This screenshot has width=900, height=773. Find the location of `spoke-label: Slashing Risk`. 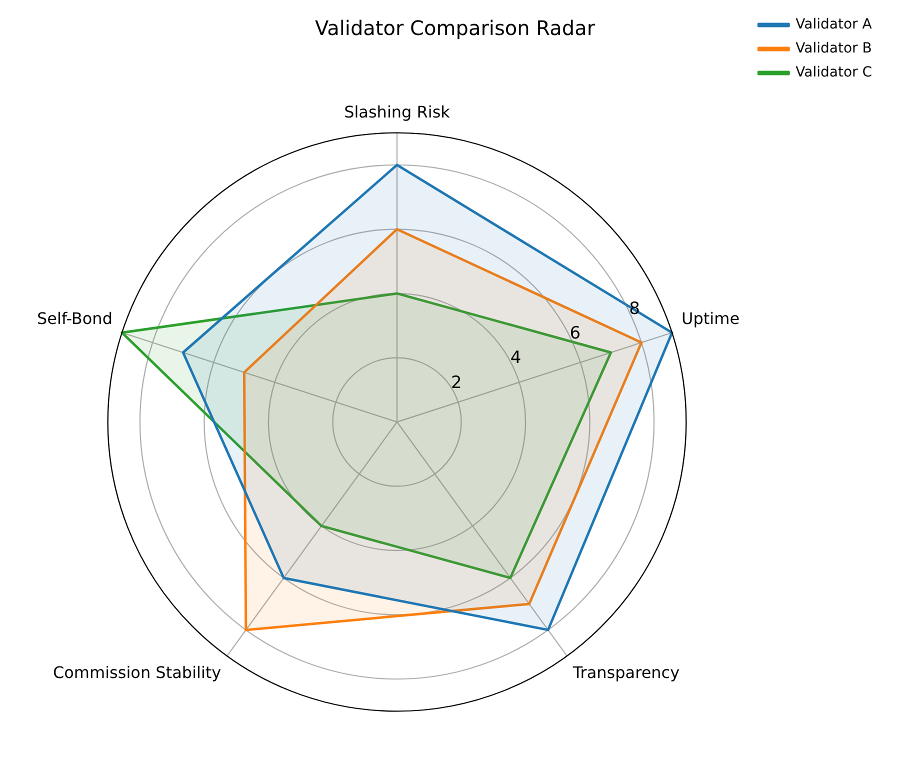

spoke-label: Slashing Risk is located at coordinates (397, 112).